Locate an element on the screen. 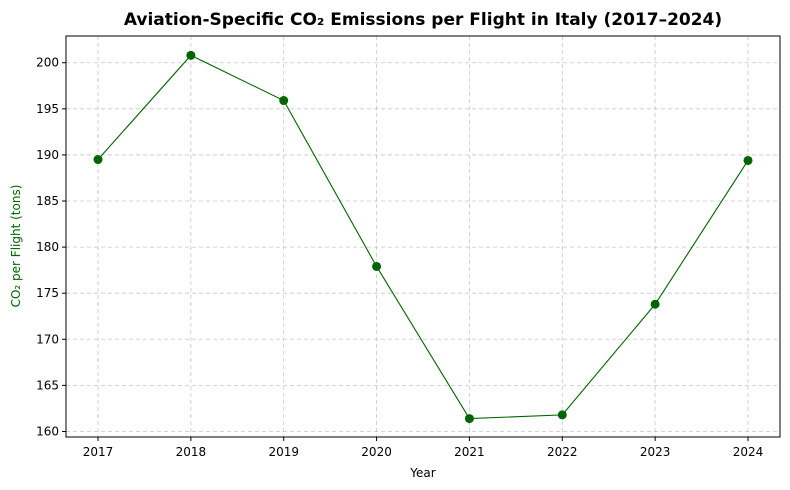 This screenshot has height=490, width=790. y-tick-label: 180 is located at coordinates (47, 247).